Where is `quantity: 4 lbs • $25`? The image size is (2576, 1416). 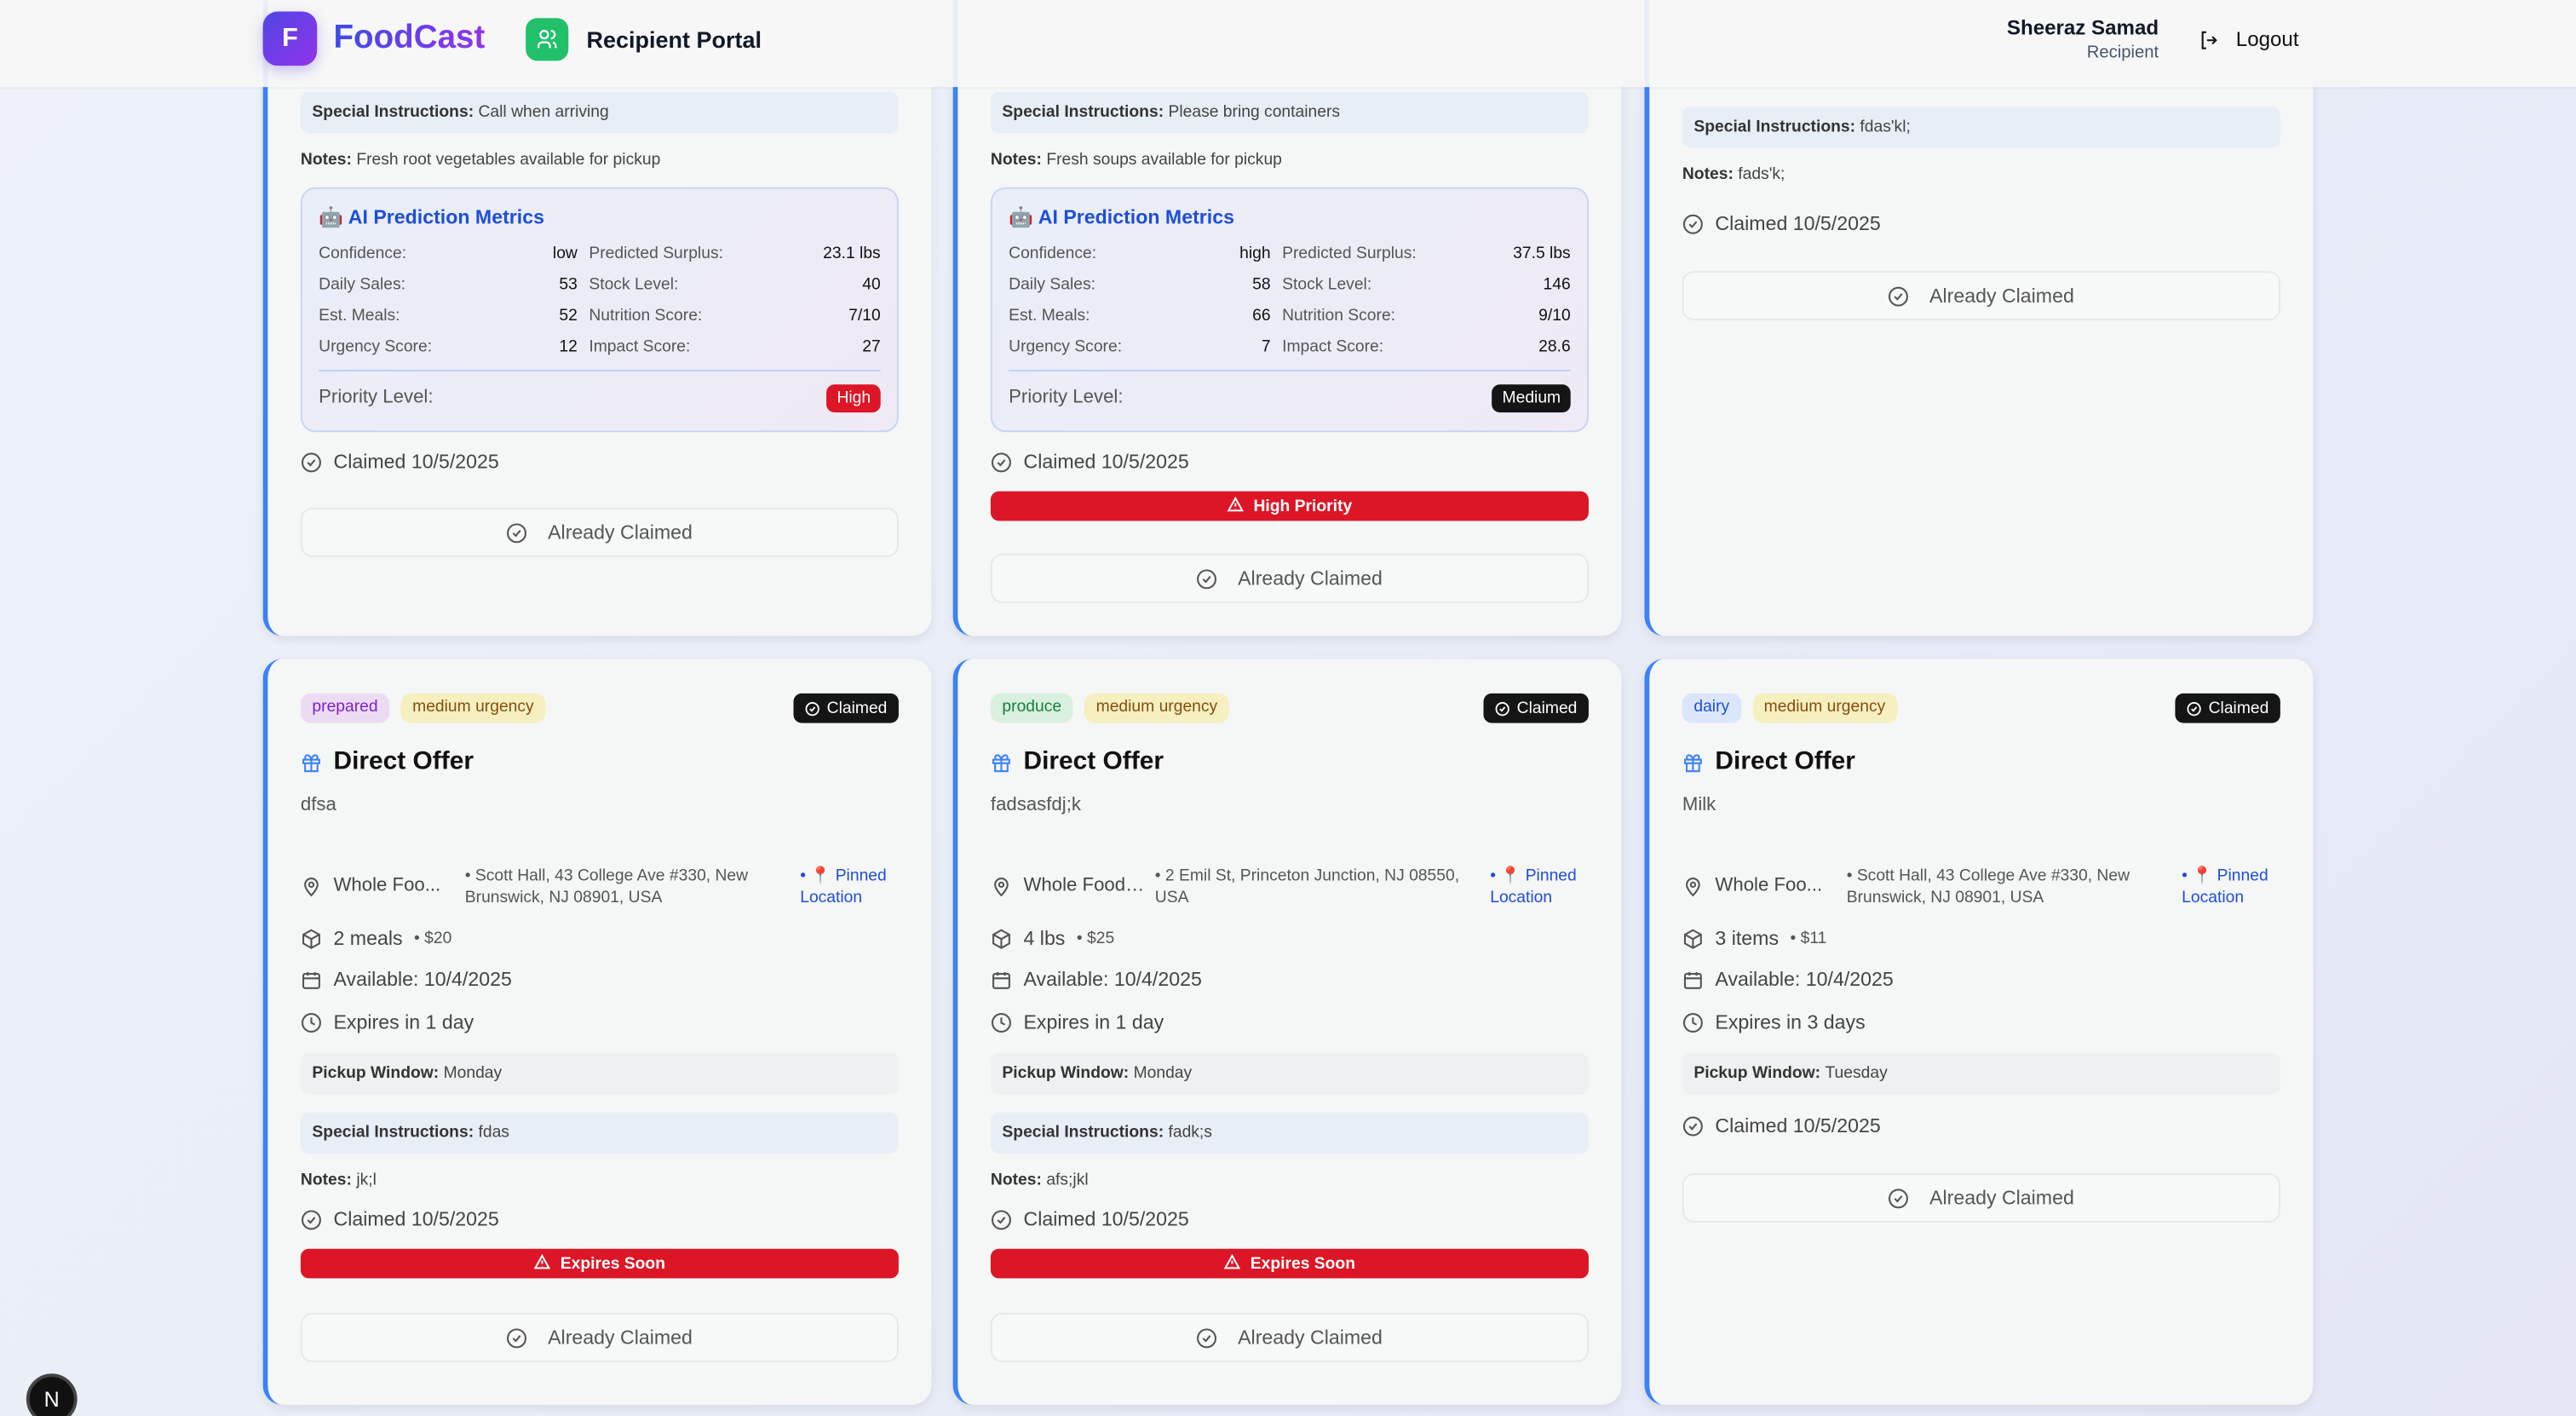 quantity: 4 lbs • $25 is located at coordinates (1290, 938).